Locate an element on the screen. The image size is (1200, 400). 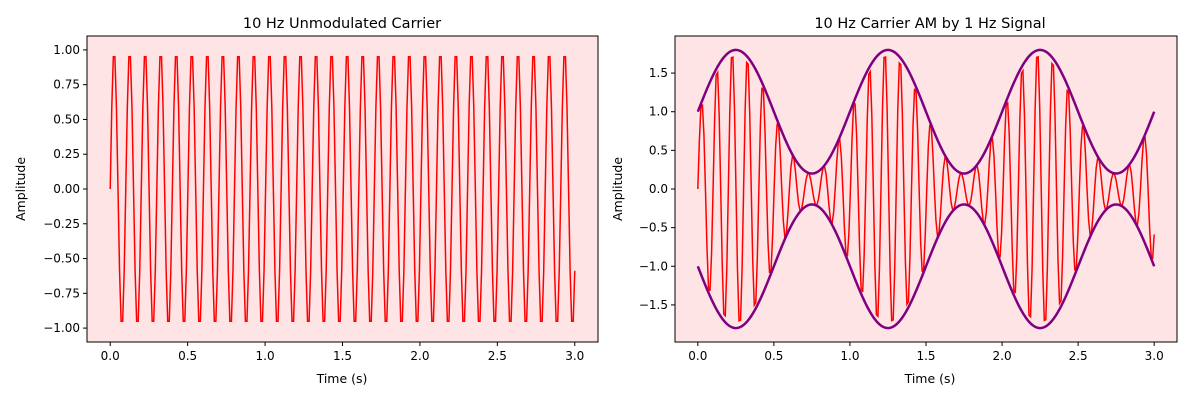
y-tick-label: 0.5 is located at coordinates (658, 150).